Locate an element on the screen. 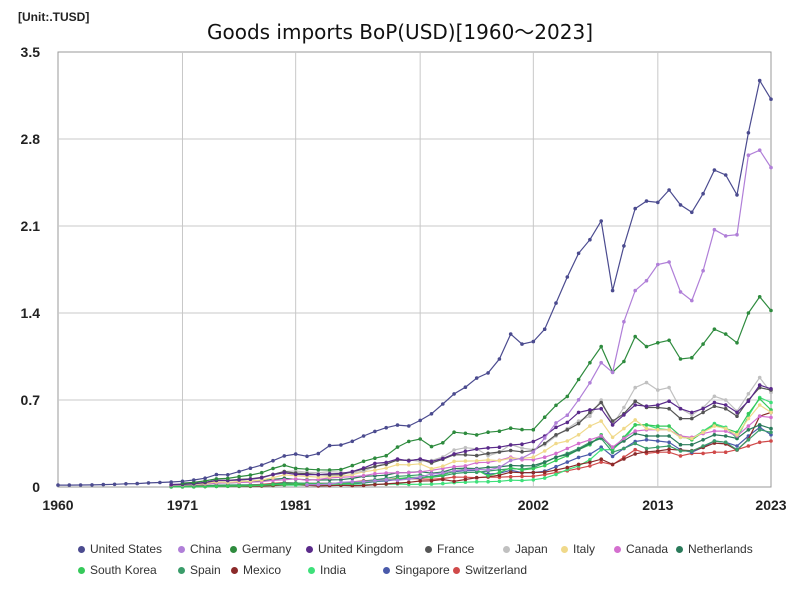 The image size is (800, 600). series-italy is located at coordinates (471, 445).